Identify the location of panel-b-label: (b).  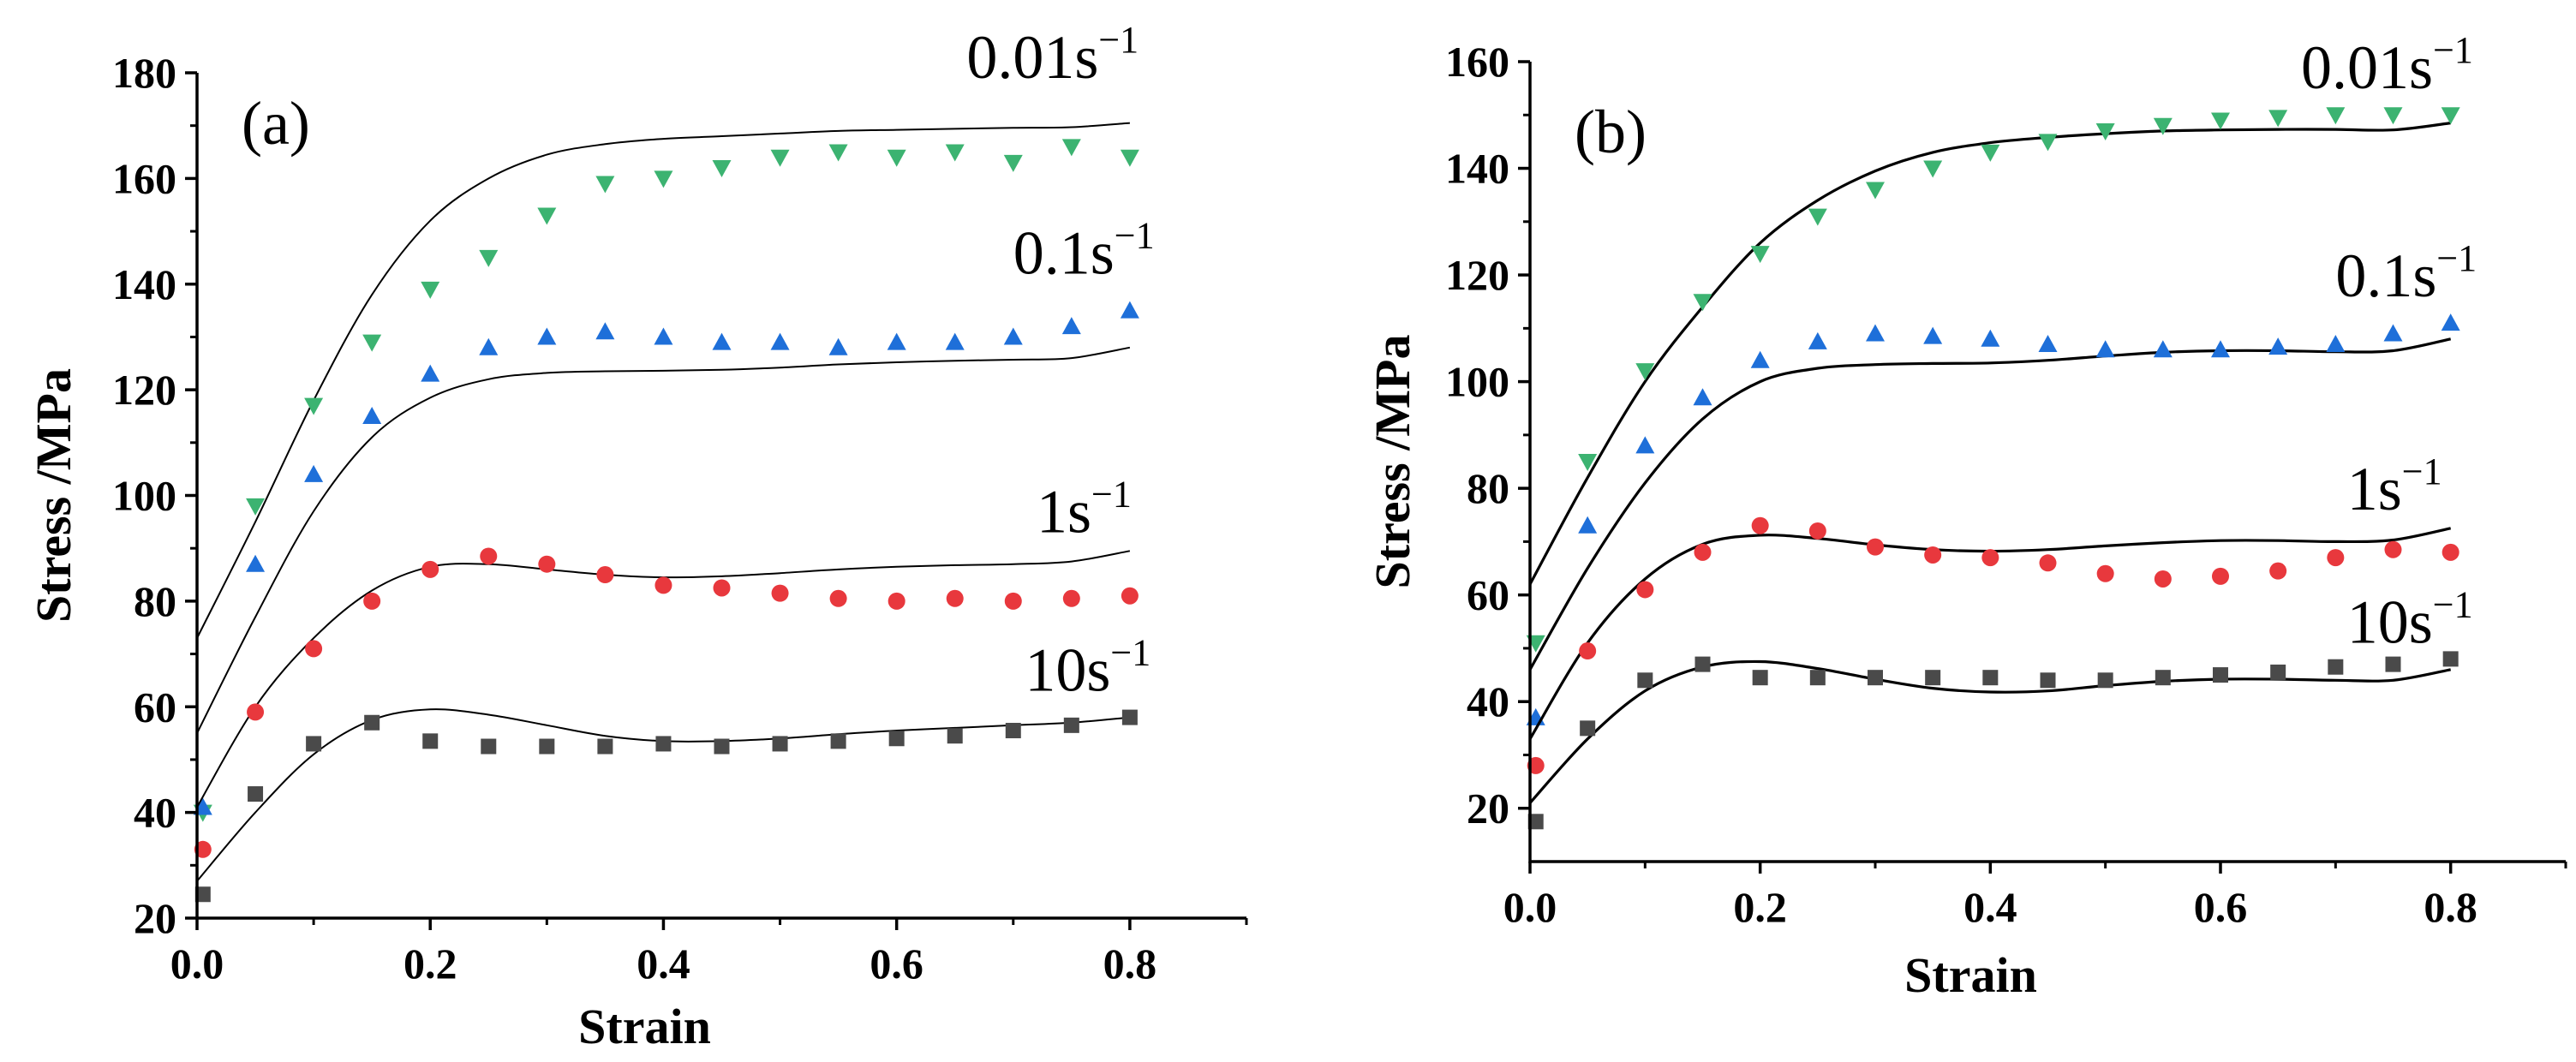
(1611, 132).